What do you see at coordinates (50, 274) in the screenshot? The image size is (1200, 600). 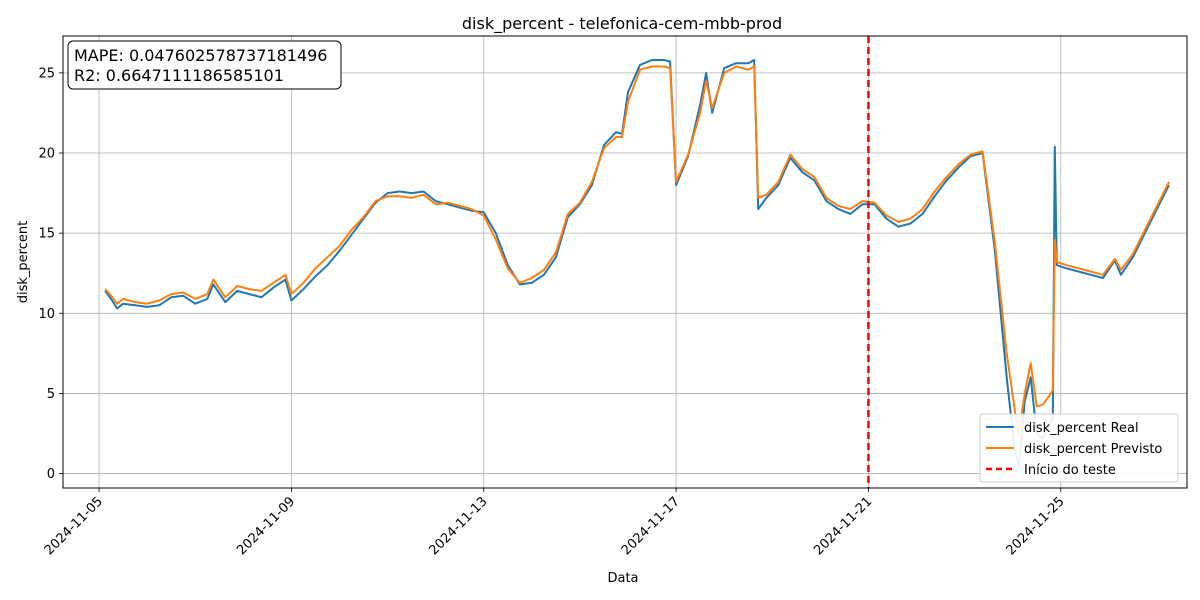 I see `y-axis-ticks: 0 5 10 15 20 25` at bounding box center [50, 274].